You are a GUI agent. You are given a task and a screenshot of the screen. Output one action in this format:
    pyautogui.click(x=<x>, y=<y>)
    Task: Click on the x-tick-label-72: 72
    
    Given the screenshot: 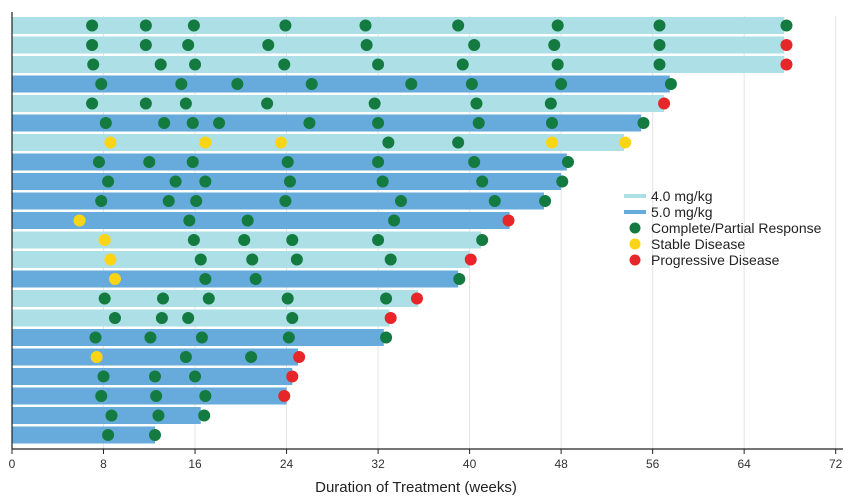 What is the action you would take?
    pyautogui.click(x=836, y=464)
    